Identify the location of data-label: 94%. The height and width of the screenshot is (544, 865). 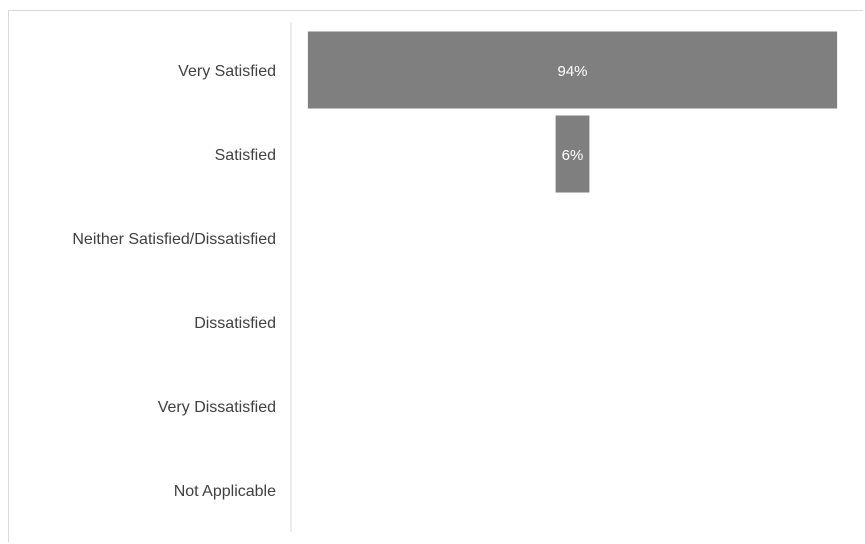
(572, 71).